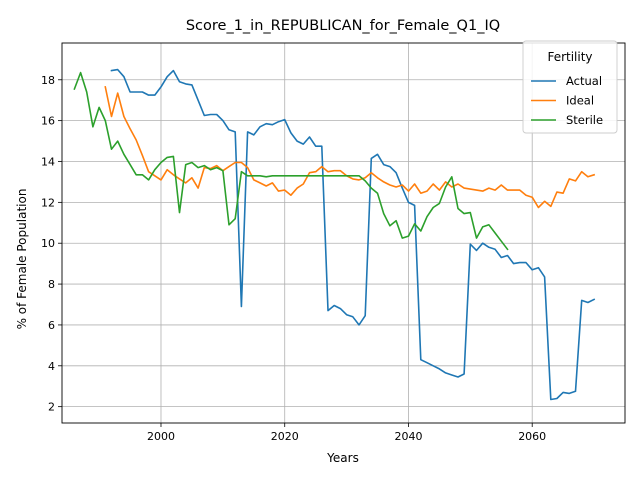  Describe the element at coordinates (48, 202) in the screenshot. I see `y-tick-label: 12` at that location.